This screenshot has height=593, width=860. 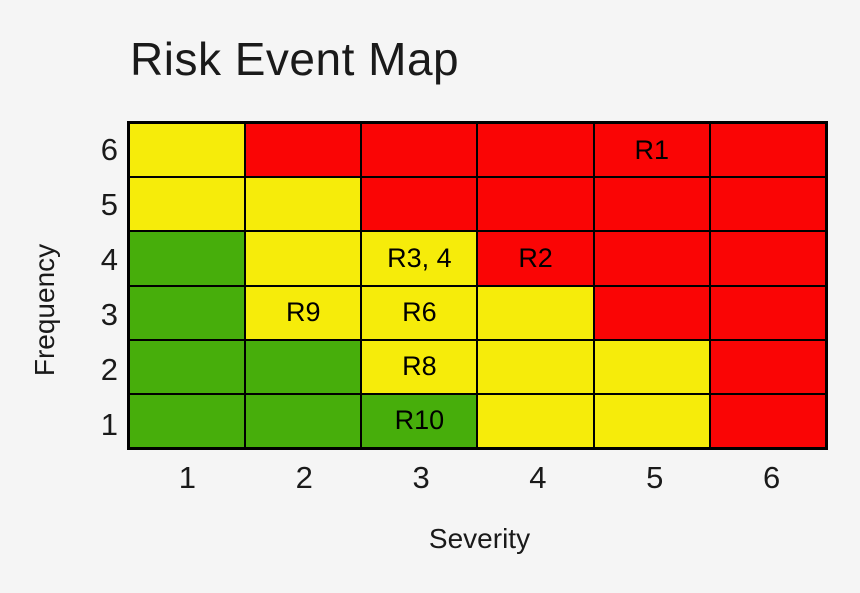 What do you see at coordinates (651, 366) in the screenshot?
I see `matrix-cell-s5-f2` at bounding box center [651, 366].